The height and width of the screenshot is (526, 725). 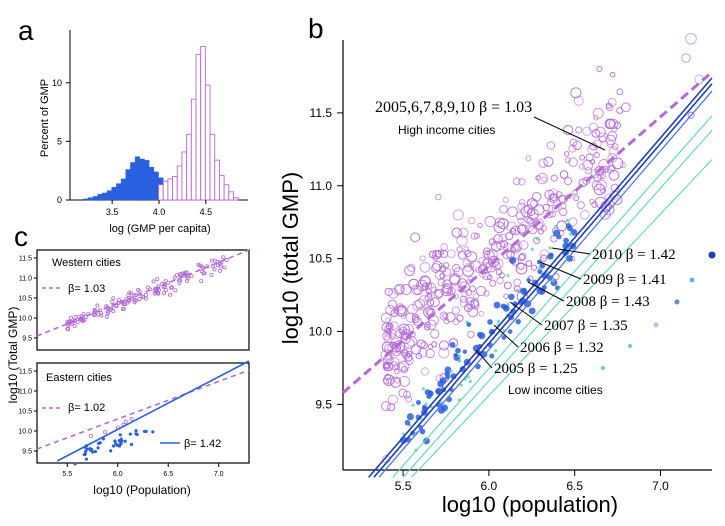 I want to click on b-y-tick-label: 11.0, so click(x=321, y=186).